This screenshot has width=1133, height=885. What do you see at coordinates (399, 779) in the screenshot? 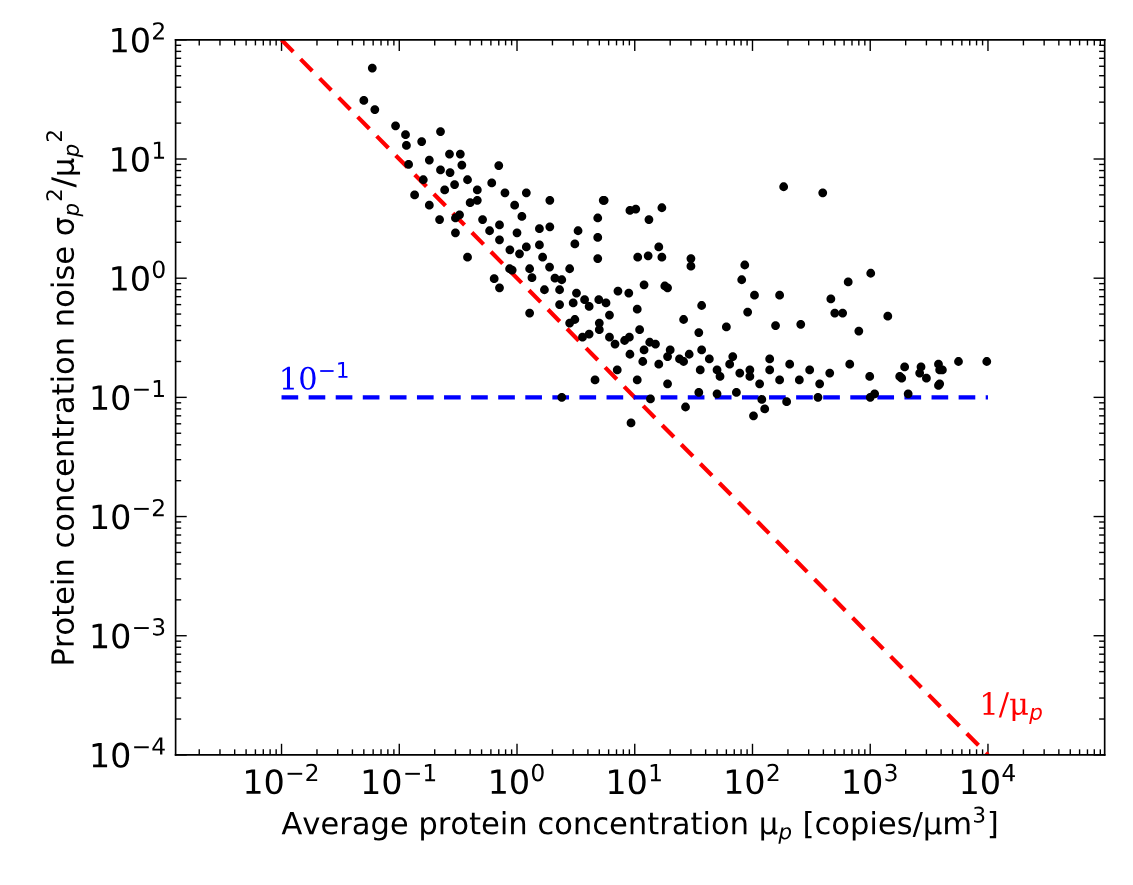
I see `x-tick-label: 10$^{−1}$` at bounding box center [399, 779].